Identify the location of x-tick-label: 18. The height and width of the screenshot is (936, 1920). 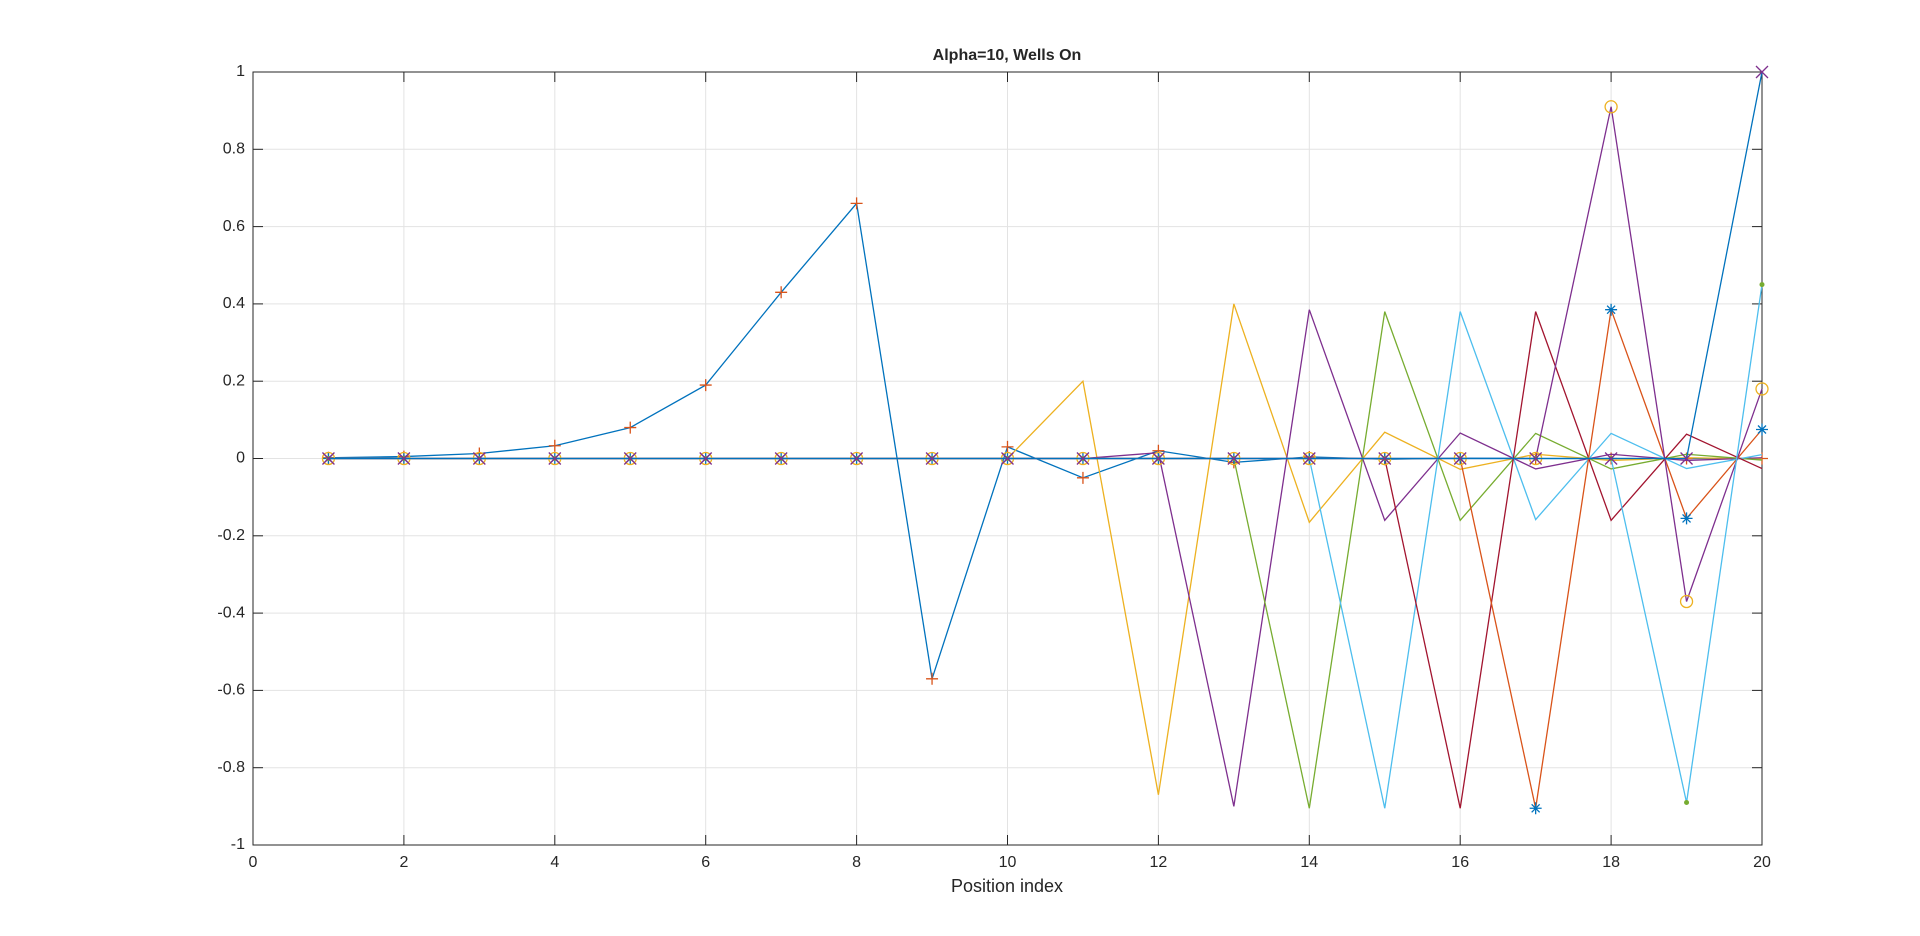
(1611, 862).